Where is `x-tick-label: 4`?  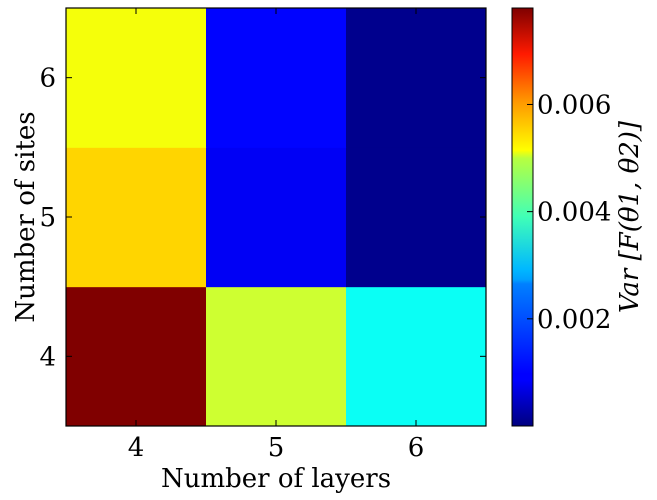
x-tick-label: 4 is located at coordinates (136, 448).